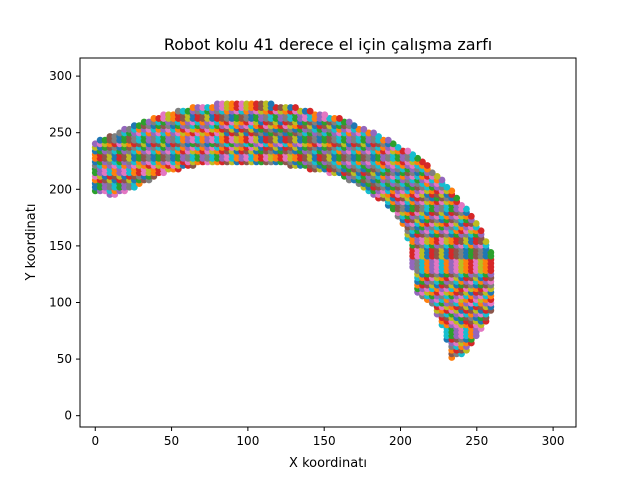 The height and width of the screenshot is (480, 640). I want to click on y-tick-label: 300, so click(60, 76).